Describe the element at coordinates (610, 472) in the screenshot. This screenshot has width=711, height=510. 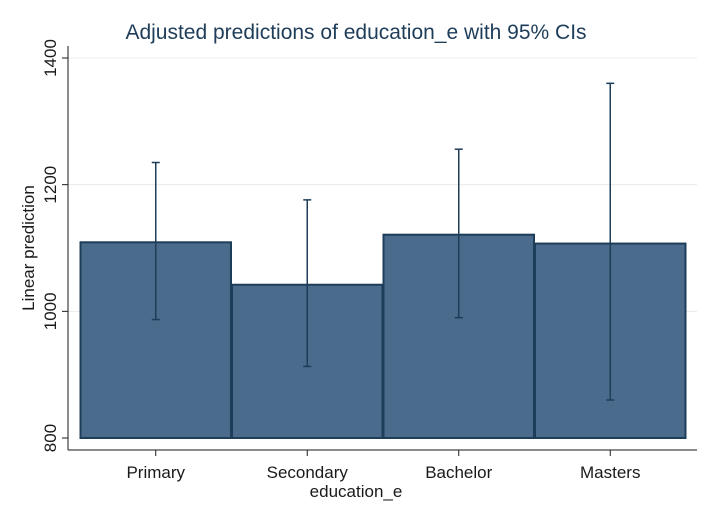
I see `x-tick-label: Masters` at that location.